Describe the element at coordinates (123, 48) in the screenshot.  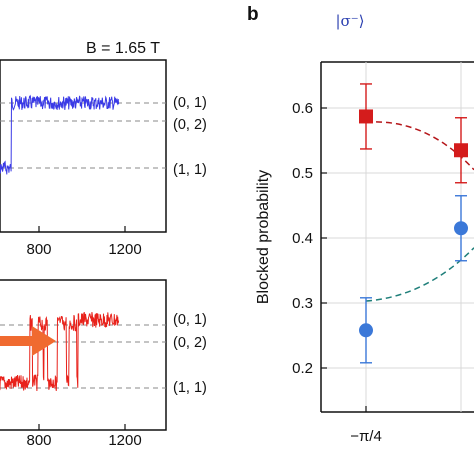
I see `field-label: B = 1.65 T` at that location.